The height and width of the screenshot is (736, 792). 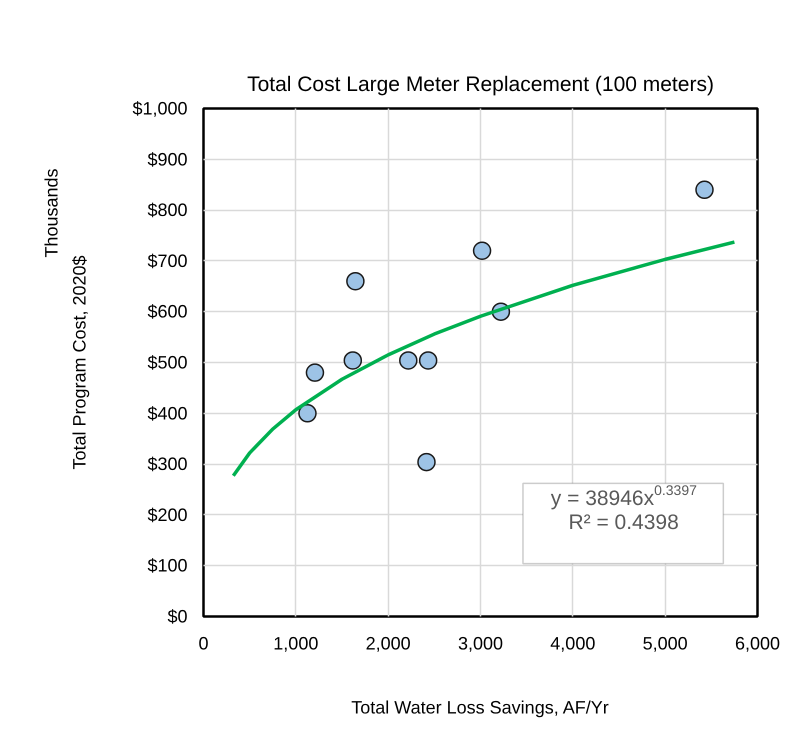 What do you see at coordinates (481, 644) in the screenshot?
I see `x-tick-label: 3,000` at bounding box center [481, 644].